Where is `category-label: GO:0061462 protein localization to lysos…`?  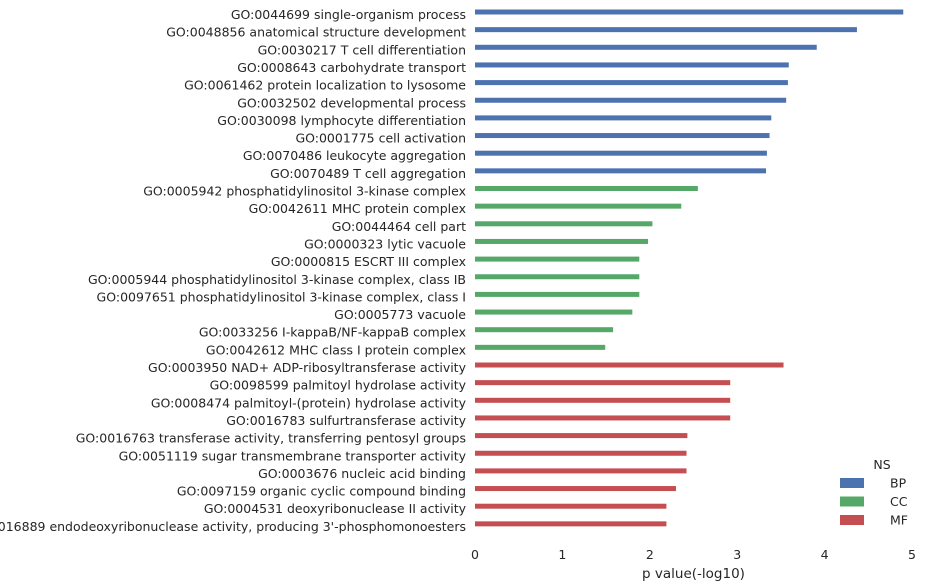
category-label: GO:0061462 protein localization to lysos… is located at coordinates (325, 85).